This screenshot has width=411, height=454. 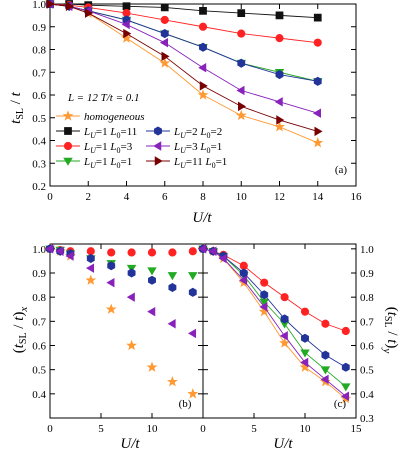 I want to click on panel-a-ytick-label: 0.3, so click(x=39, y=164).